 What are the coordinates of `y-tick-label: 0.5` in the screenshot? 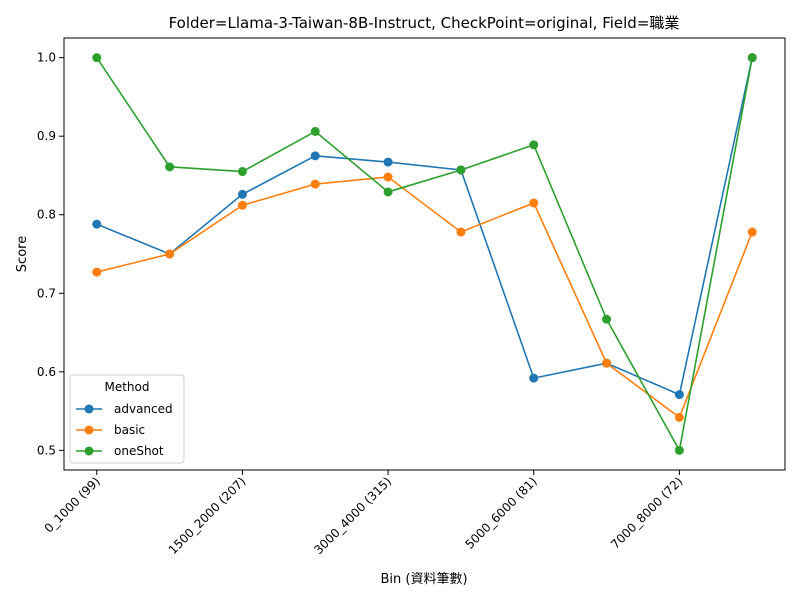 It's located at (46, 450).